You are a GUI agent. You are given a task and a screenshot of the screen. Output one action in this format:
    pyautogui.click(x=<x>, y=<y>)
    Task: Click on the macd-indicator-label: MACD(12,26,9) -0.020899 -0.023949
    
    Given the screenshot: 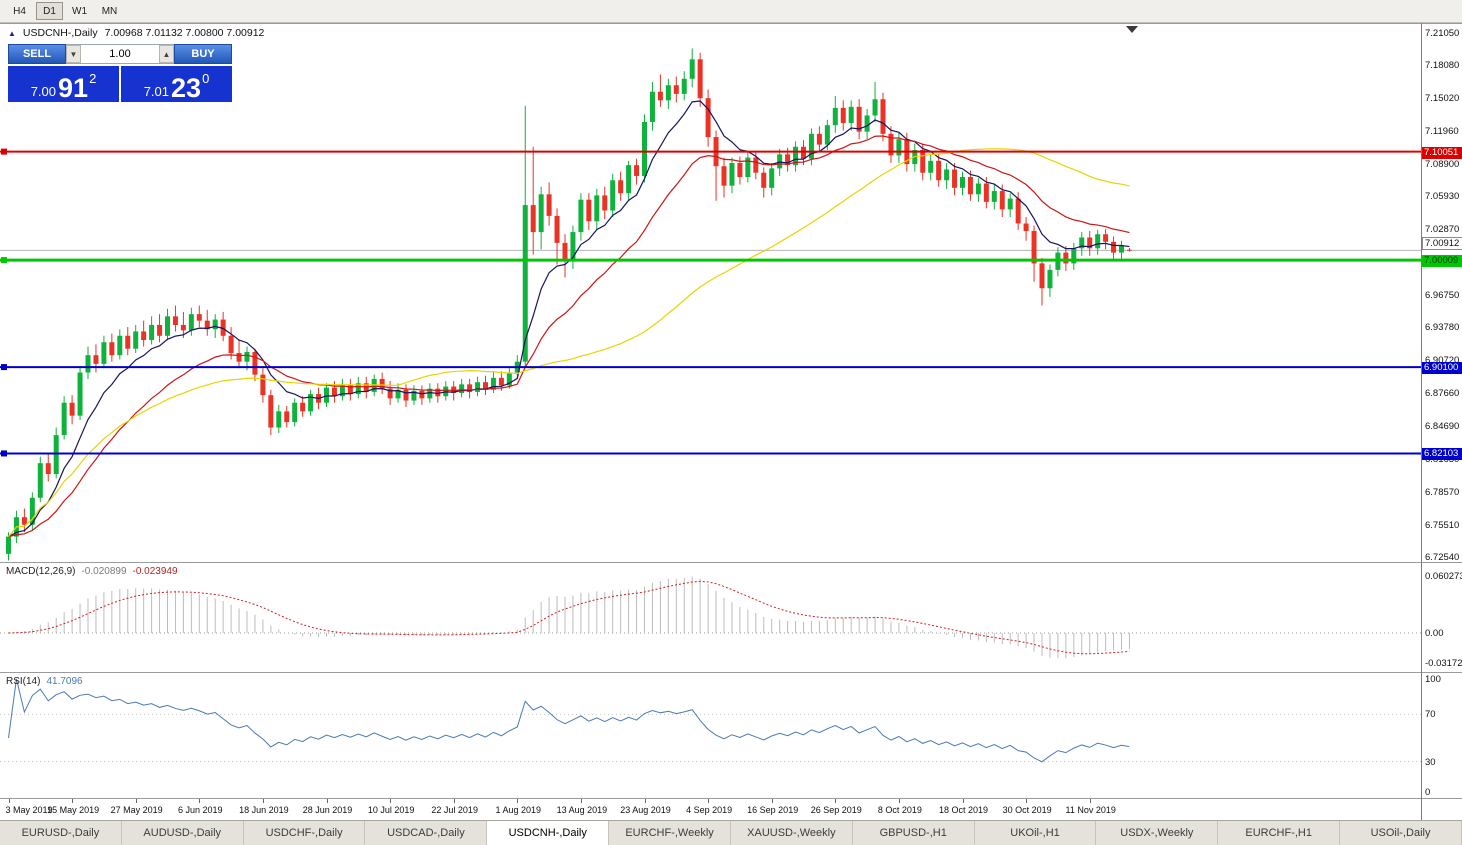 What is the action you would take?
    pyautogui.click(x=92, y=571)
    